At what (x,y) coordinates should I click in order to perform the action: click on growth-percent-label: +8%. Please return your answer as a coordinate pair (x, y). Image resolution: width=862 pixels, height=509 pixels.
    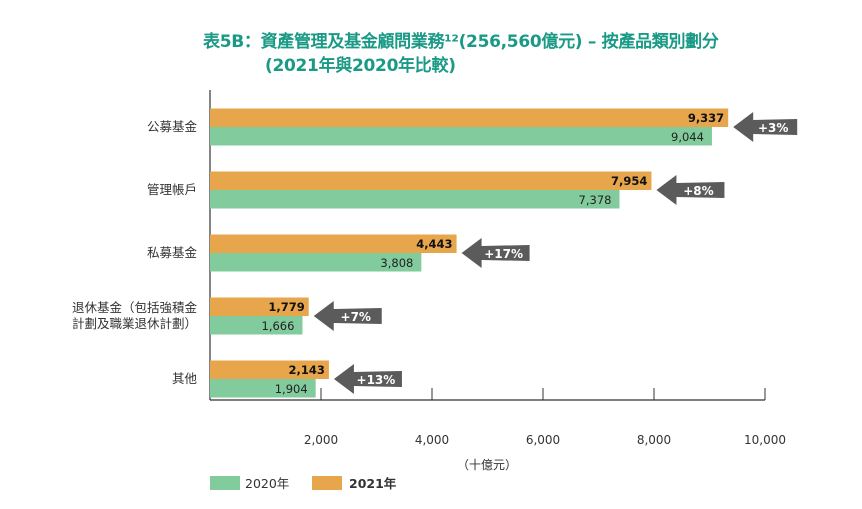
    Looking at the image, I should click on (698, 191).